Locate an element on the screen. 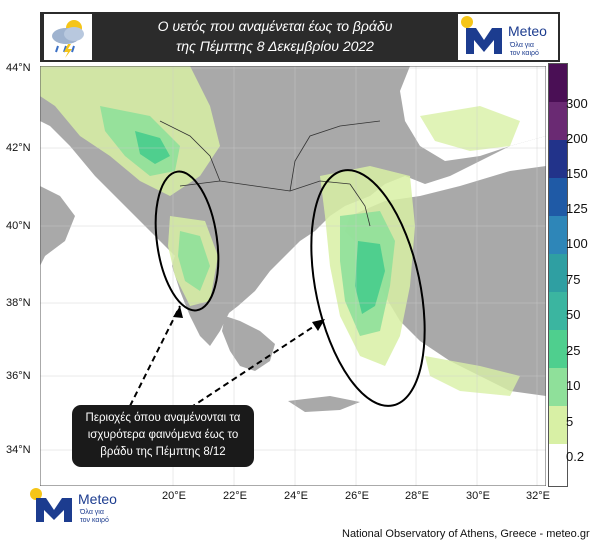  weather-icon-box is located at coordinates (68, 37).